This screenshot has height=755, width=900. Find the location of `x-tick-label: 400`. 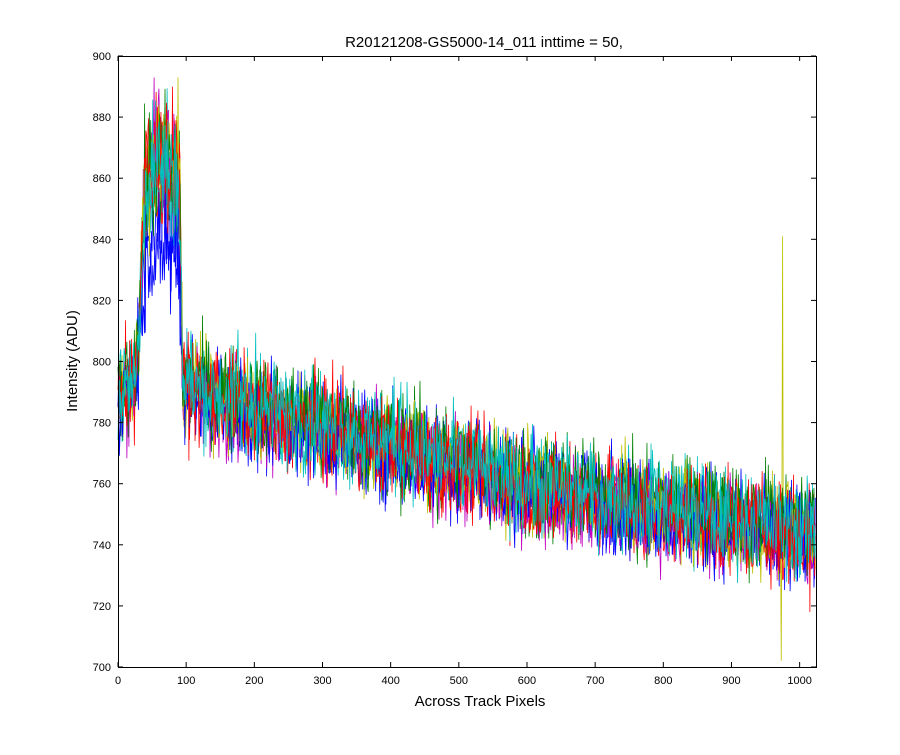

x-tick-label: 400 is located at coordinates (390, 681).